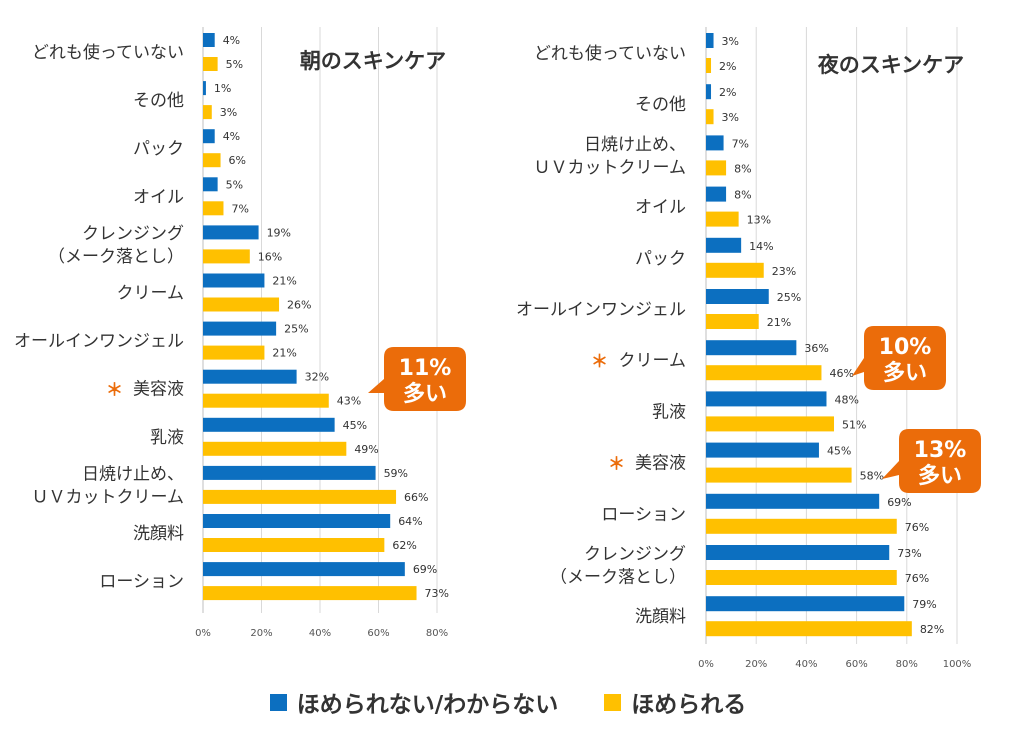 The width and height of the screenshot is (1016, 729). Describe the element at coordinates (404, 545) in the screenshot. I see `data-label-praised: 62%` at that location.